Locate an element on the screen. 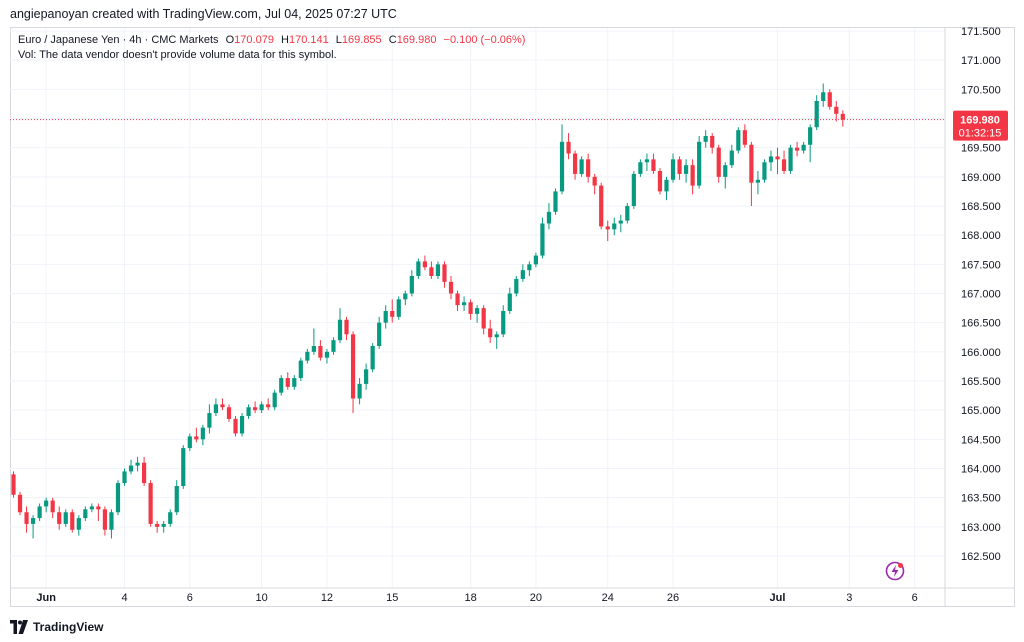 The image size is (1024, 642). lightning-bolt-icon is located at coordinates (895, 571).